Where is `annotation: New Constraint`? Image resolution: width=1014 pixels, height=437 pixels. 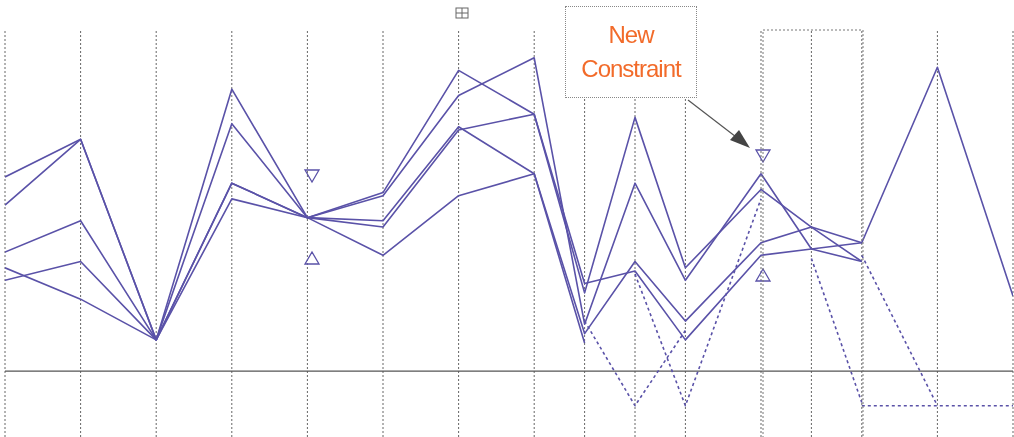 annotation: New Constraint is located at coordinates (631, 52).